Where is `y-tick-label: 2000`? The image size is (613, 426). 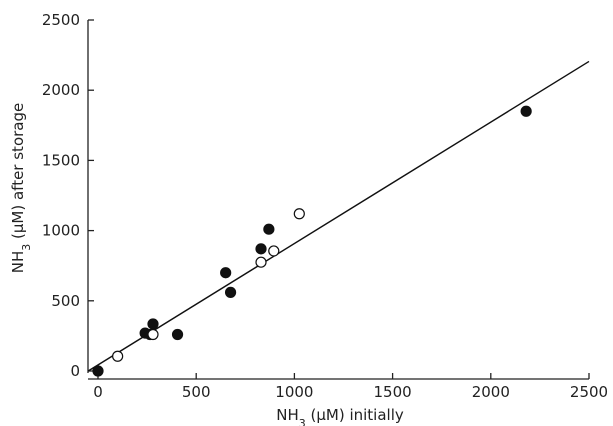 y-tick-label: 2000 is located at coordinates (61, 90).